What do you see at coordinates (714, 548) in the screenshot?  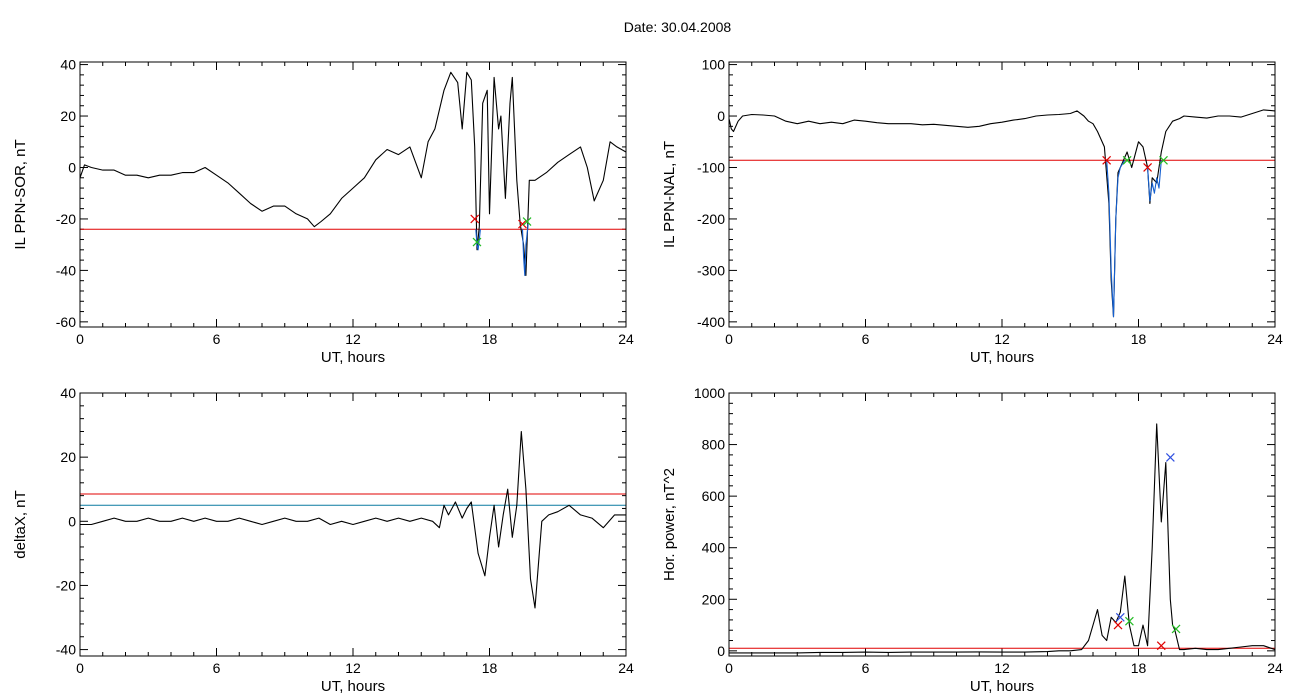 I see `y-tick-label: 400` at bounding box center [714, 548].